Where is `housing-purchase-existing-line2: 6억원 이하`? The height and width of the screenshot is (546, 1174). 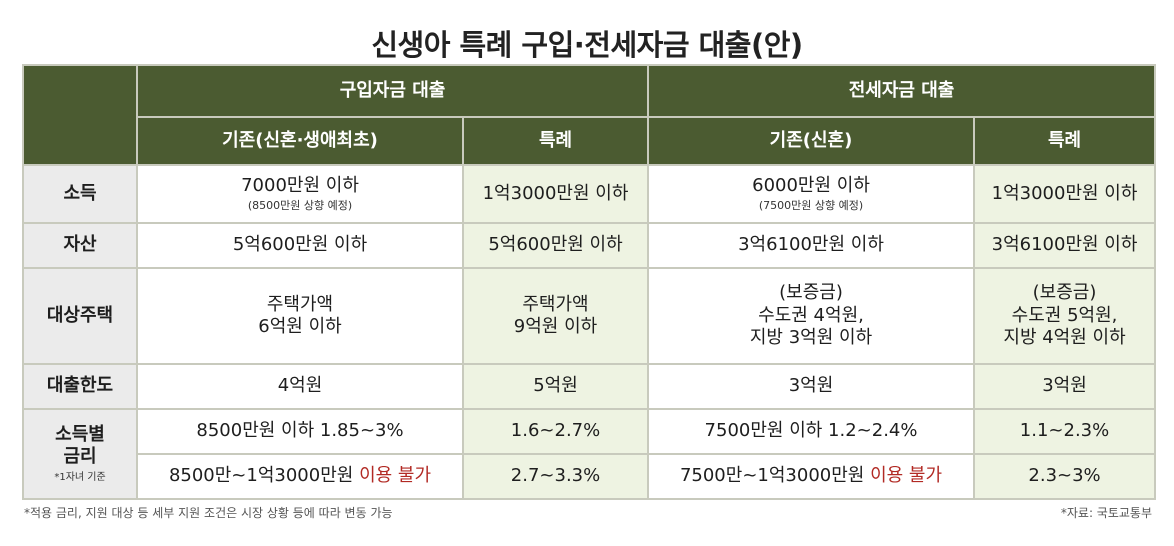
housing-purchase-existing-line2: 6억원 이하 is located at coordinates (300, 326).